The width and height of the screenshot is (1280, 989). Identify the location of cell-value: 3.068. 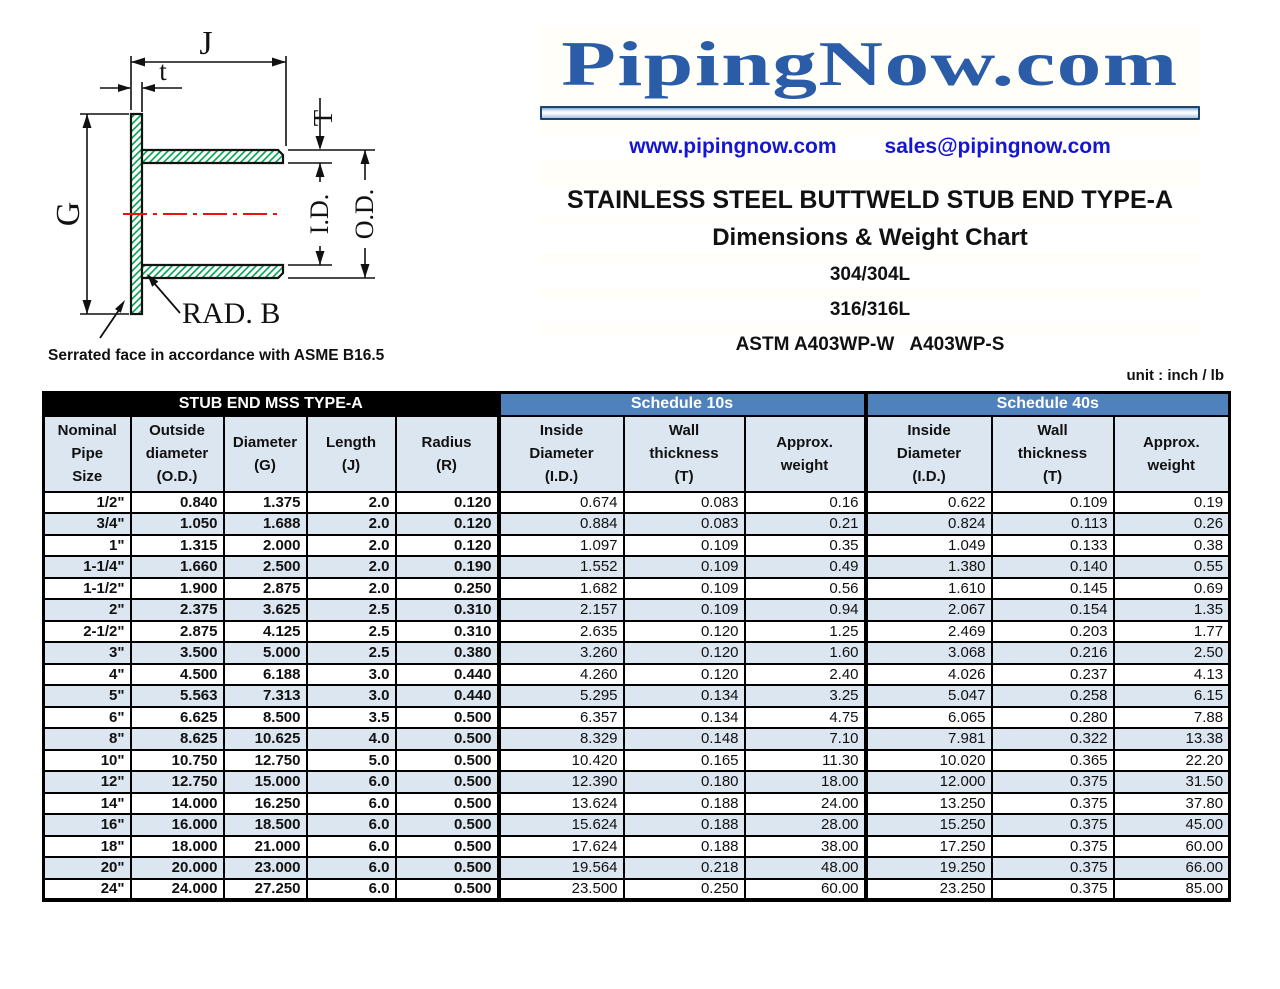
(928, 653).